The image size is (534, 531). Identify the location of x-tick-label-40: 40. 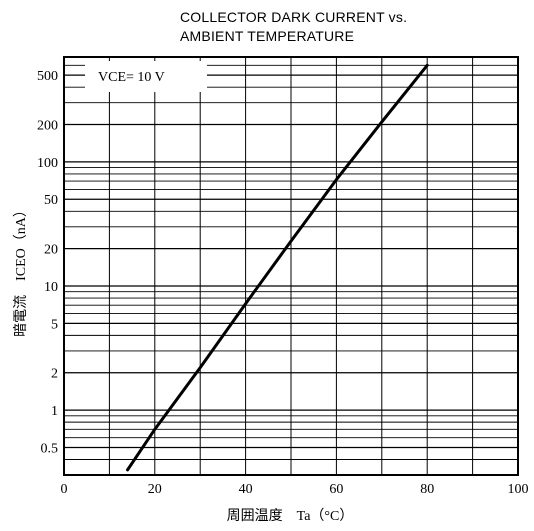
(246, 489).